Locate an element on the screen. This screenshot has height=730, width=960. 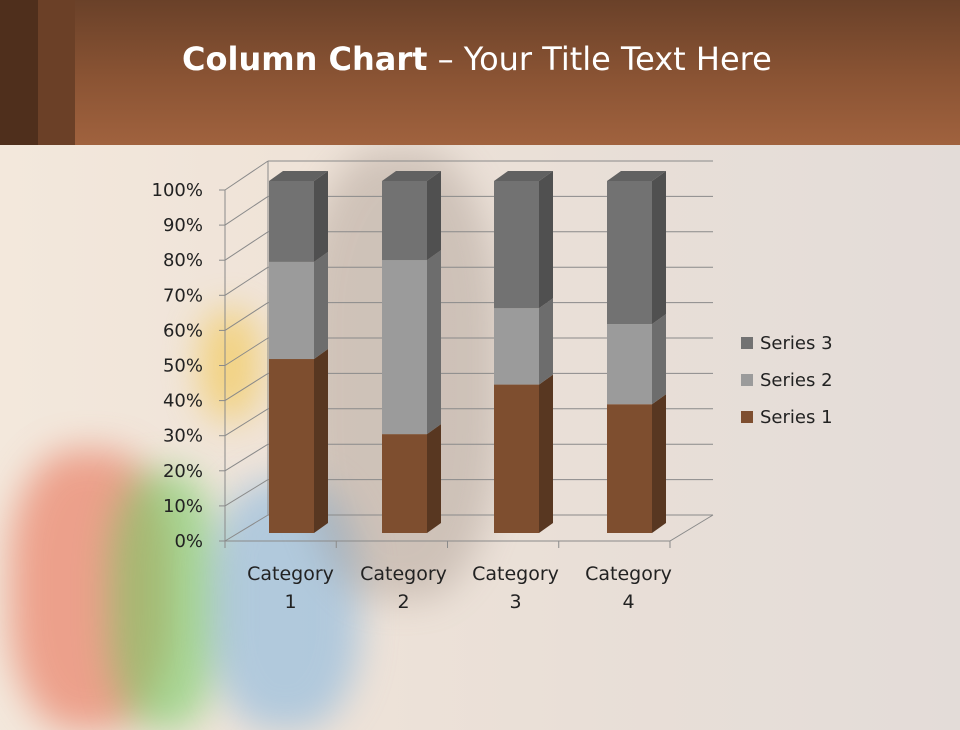
background-photo-bag-green is located at coordinates (165, 600).